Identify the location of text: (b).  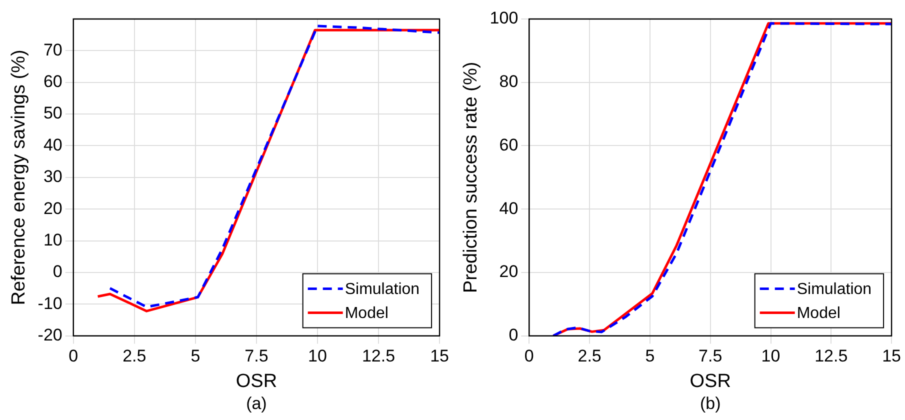
(710, 404).